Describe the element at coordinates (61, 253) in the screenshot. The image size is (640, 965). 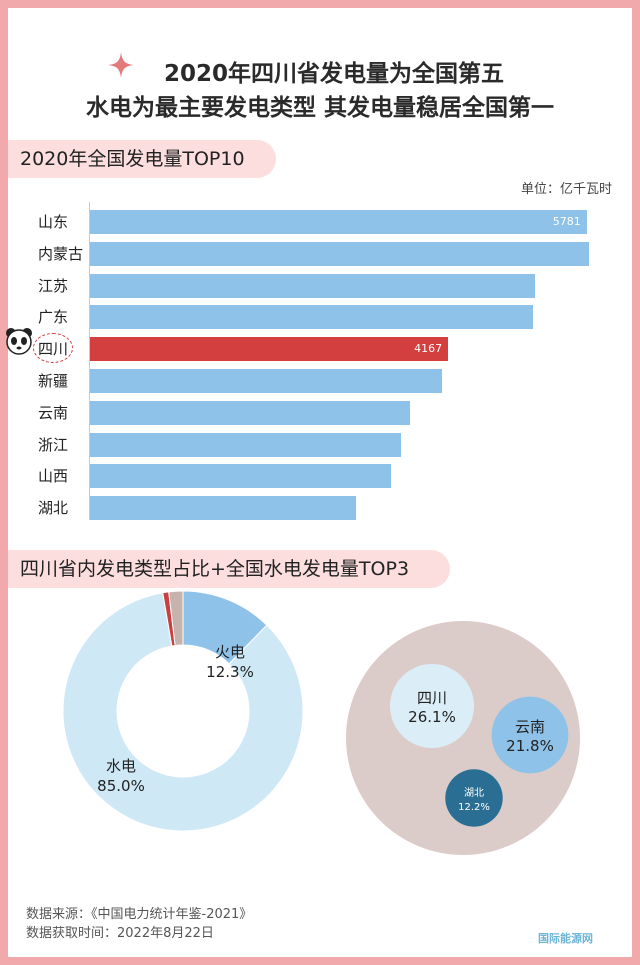
I see `category-label: 内蒙古` at that location.